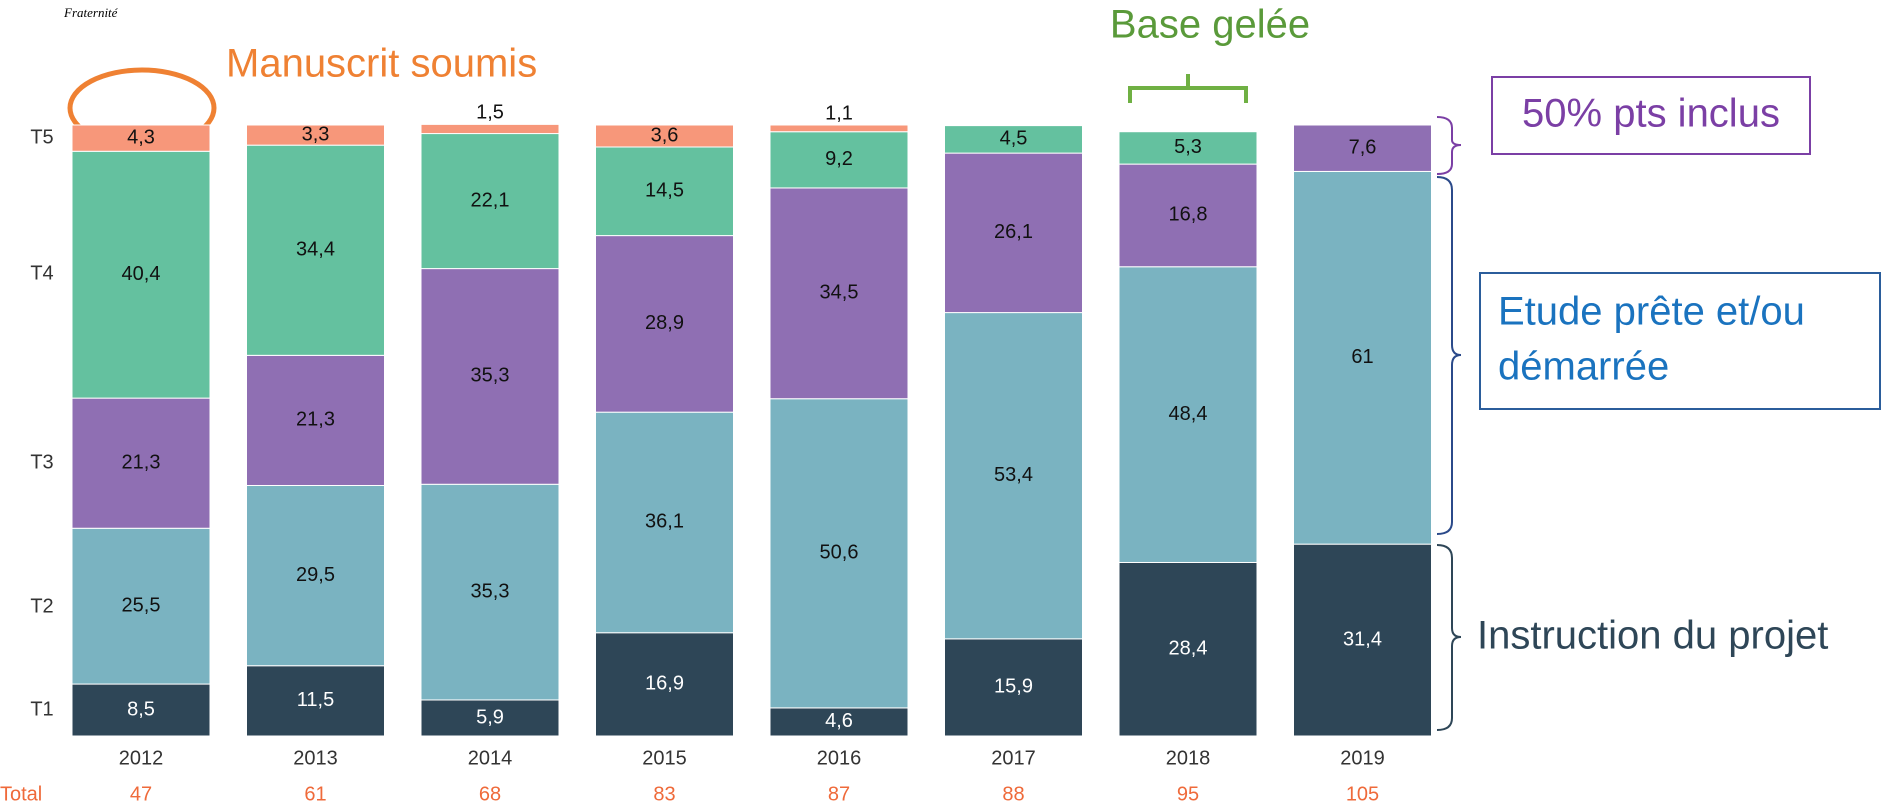 The width and height of the screenshot is (1886, 807). I want to click on data-label: 16,8, so click(1188, 215).